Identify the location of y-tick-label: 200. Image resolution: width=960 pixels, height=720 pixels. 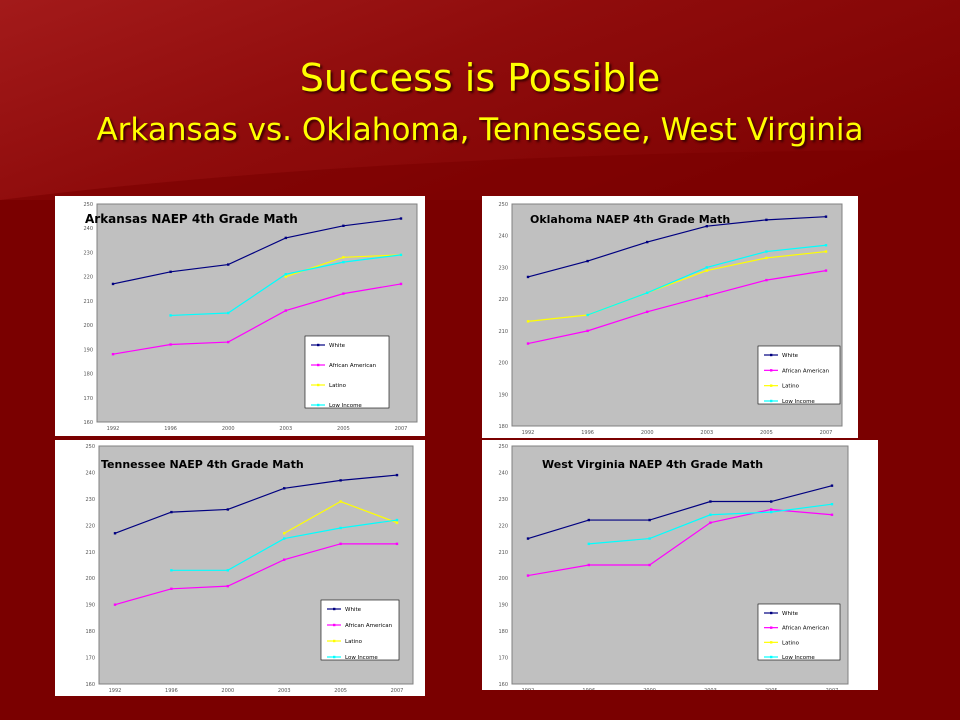
(90, 579).